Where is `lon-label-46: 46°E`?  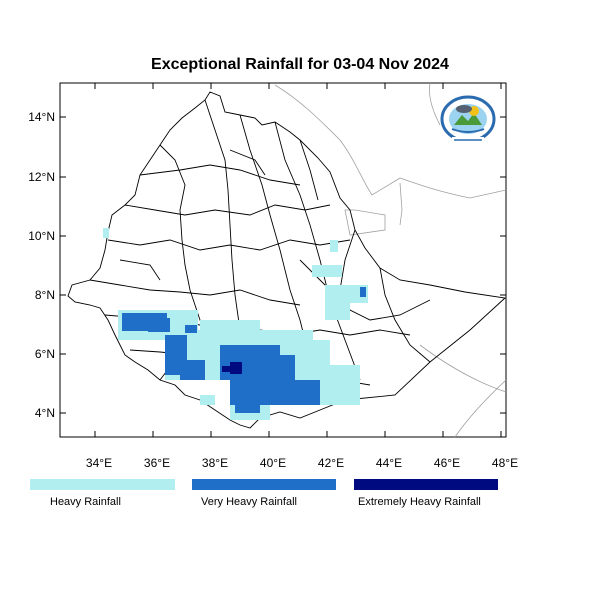 lon-label-46: 46°E is located at coordinates (447, 463).